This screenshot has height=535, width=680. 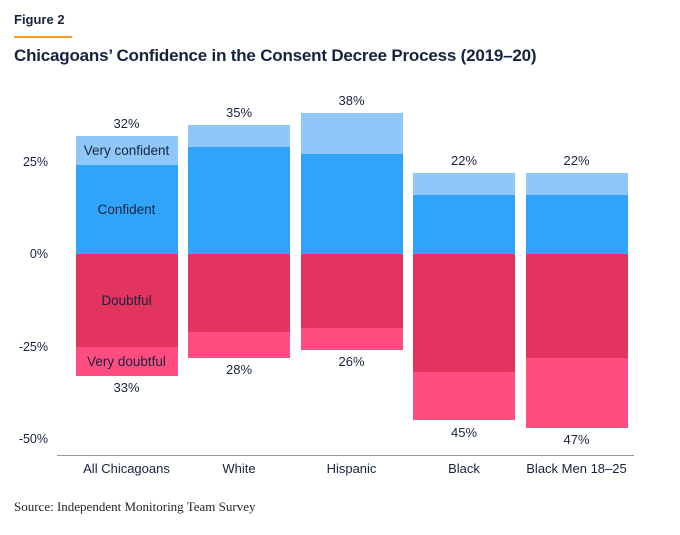 I want to click on figure-label: Figure 2, so click(x=39, y=19).